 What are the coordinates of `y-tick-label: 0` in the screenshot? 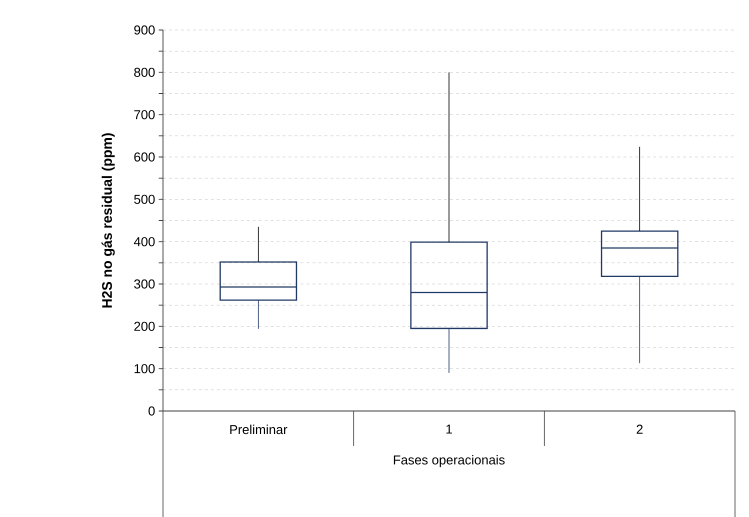 It's located at (151, 411).